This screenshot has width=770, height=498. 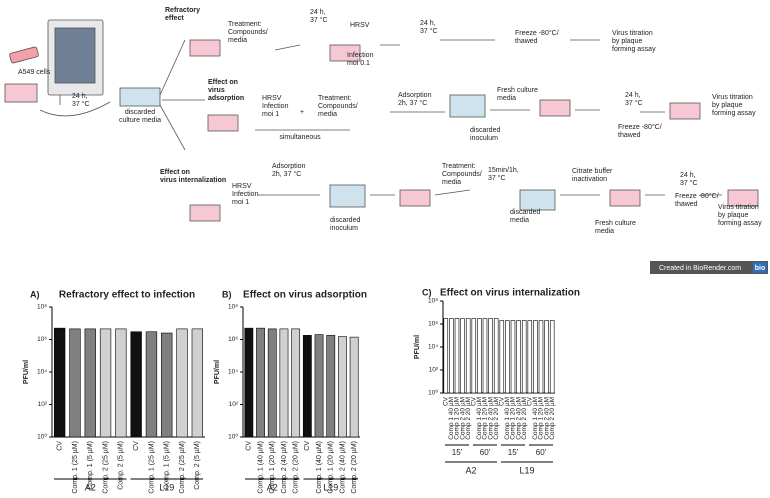 What do you see at coordinates (233, 339) in the screenshot?
I see `y-tick-label: 10⁶` at bounding box center [233, 339].